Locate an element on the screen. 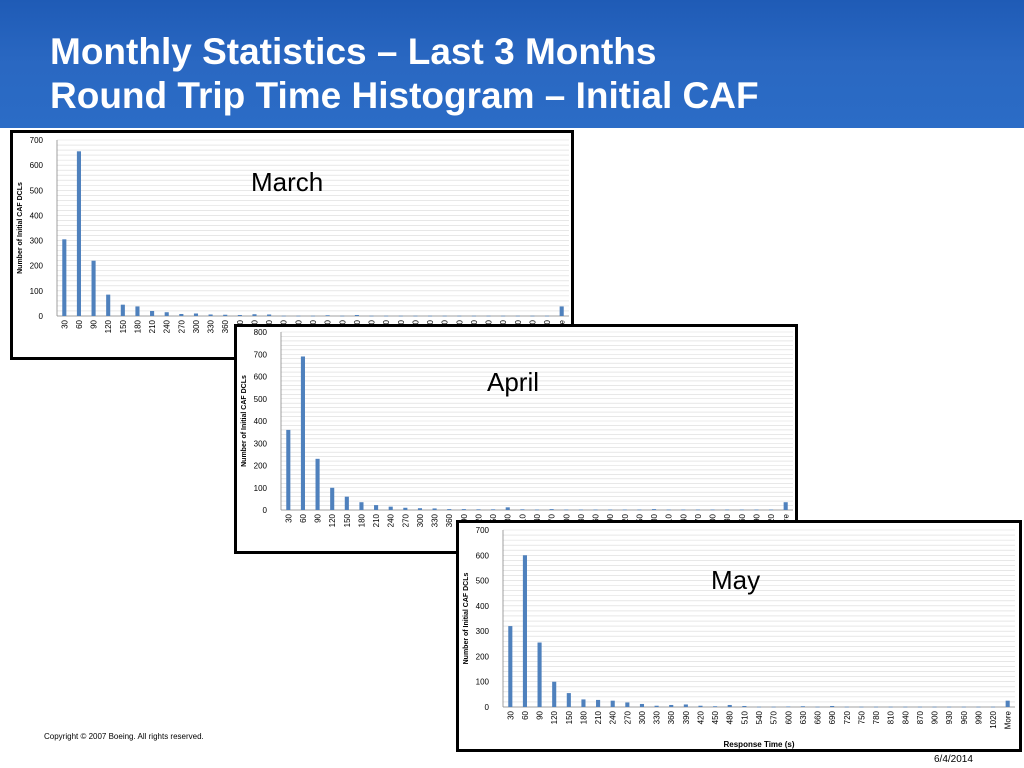  x-tick-label: 960 is located at coordinates (964, 717).